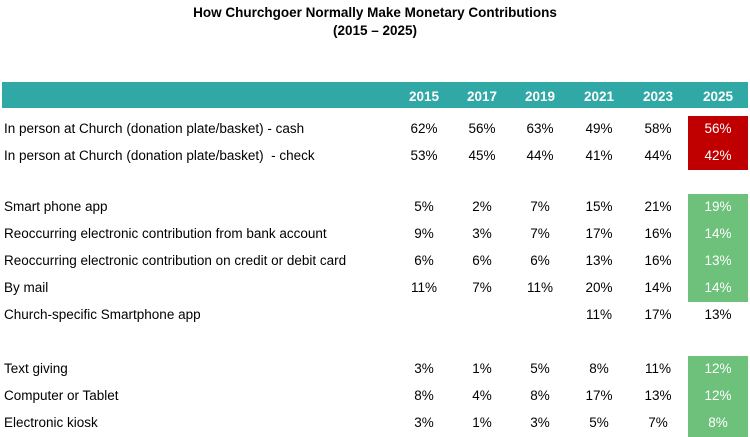 The height and width of the screenshot is (437, 750). What do you see at coordinates (658, 128) in the screenshot?
I see `data-cell-2023: 58%` at bounding box center [658, 128].